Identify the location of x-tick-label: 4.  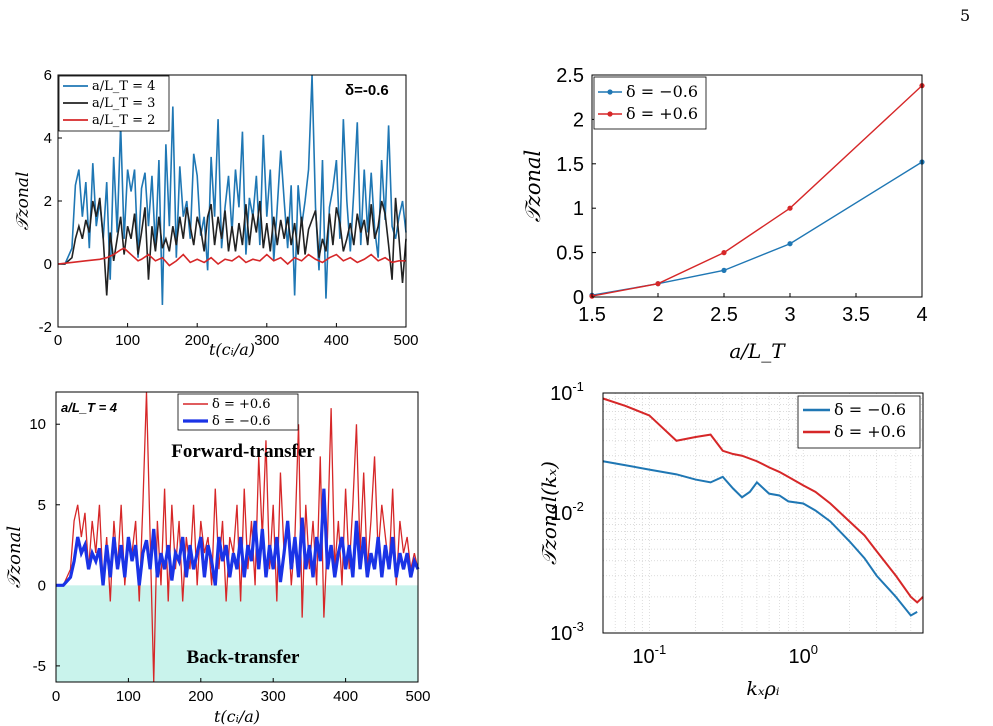
(921, 315).